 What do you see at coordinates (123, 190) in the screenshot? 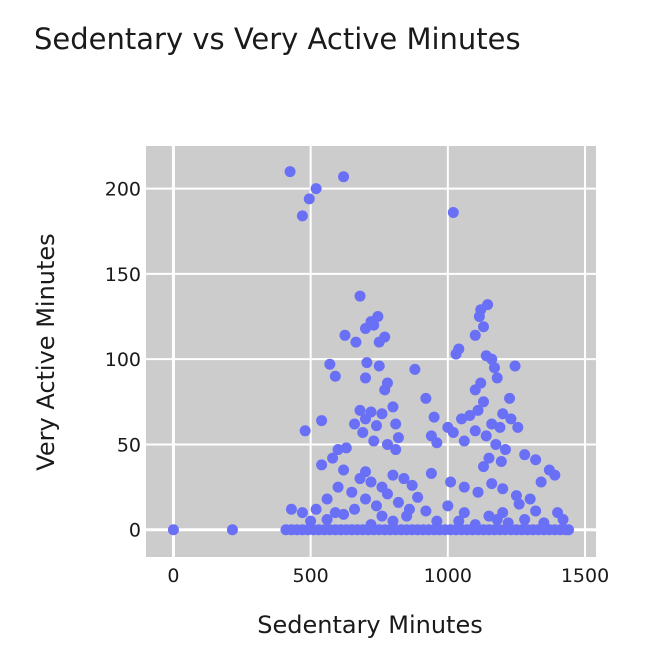
I see `y-tick-label: 200` at bounding box center [123, 190].